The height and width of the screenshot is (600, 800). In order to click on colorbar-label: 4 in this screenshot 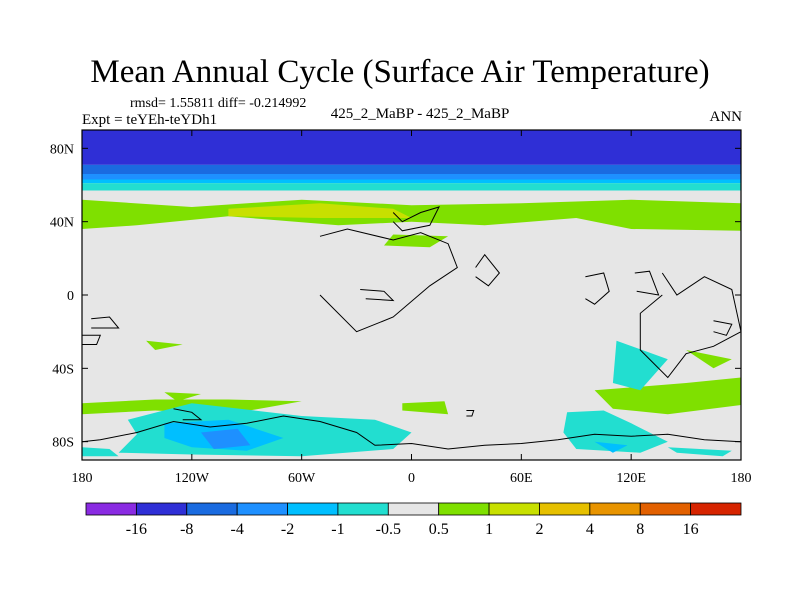, I will do `click(590, 529)`.